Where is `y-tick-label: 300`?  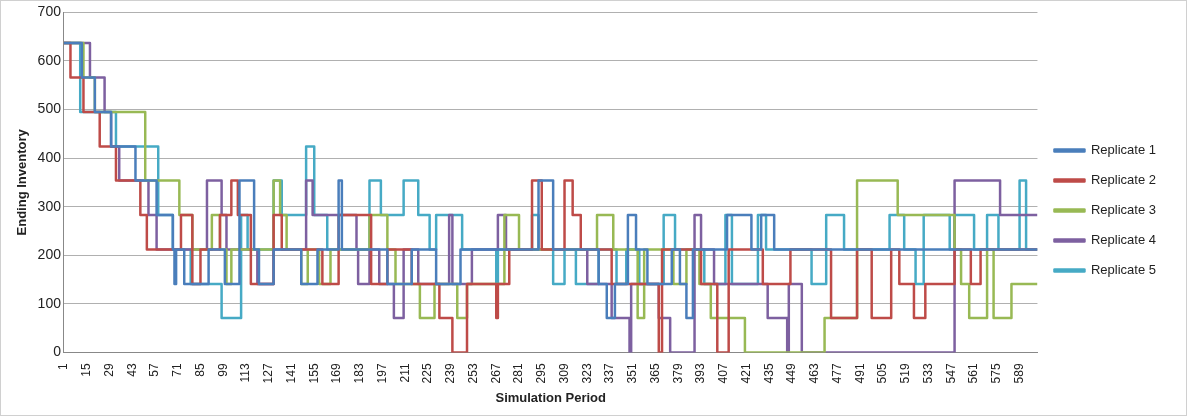
y-tick-label: 300 is located at coordinates (49, 205).